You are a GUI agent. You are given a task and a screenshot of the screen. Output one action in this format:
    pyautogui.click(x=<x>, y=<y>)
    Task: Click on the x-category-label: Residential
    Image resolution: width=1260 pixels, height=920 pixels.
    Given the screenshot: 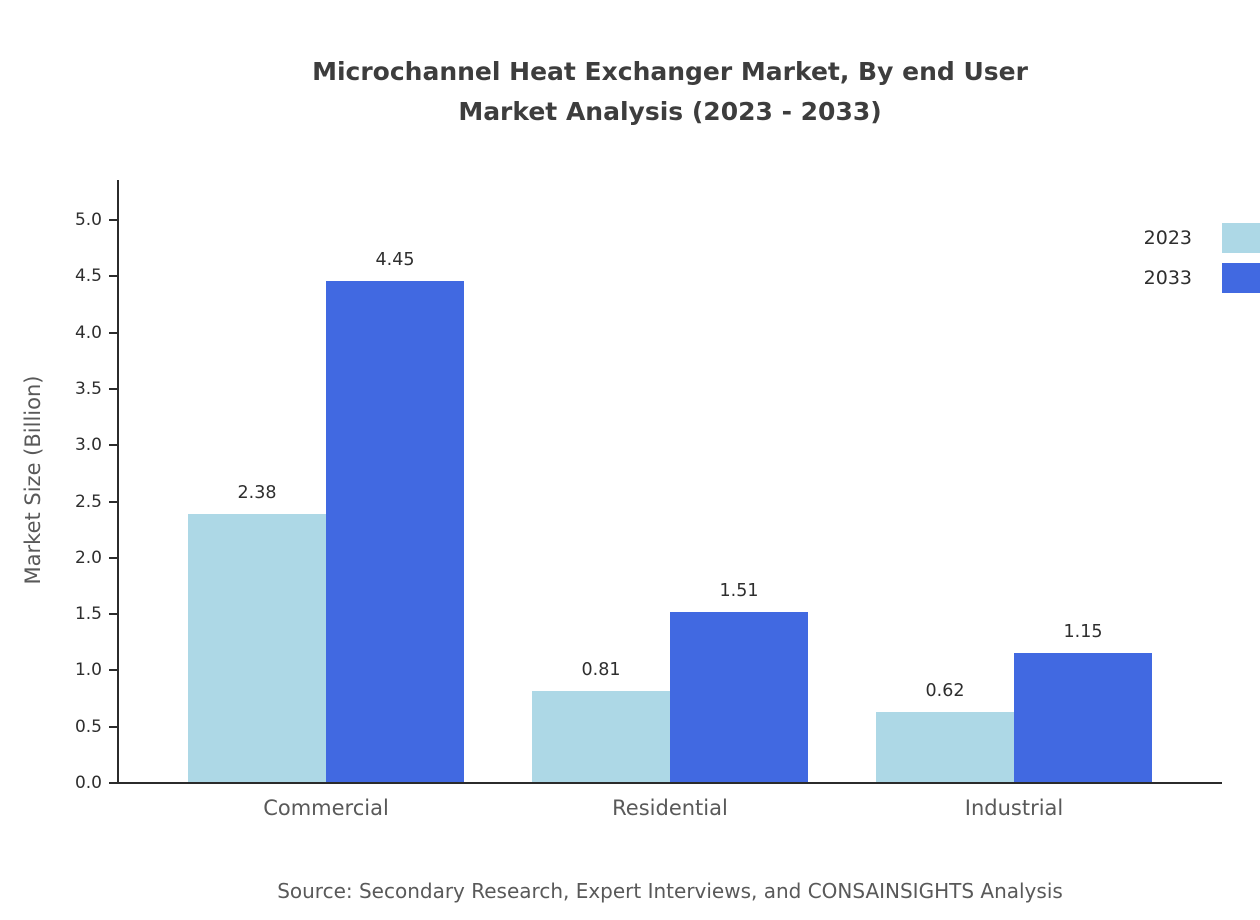 What is the action you would take?
    pyautogui.click(x=670, y=808)
    